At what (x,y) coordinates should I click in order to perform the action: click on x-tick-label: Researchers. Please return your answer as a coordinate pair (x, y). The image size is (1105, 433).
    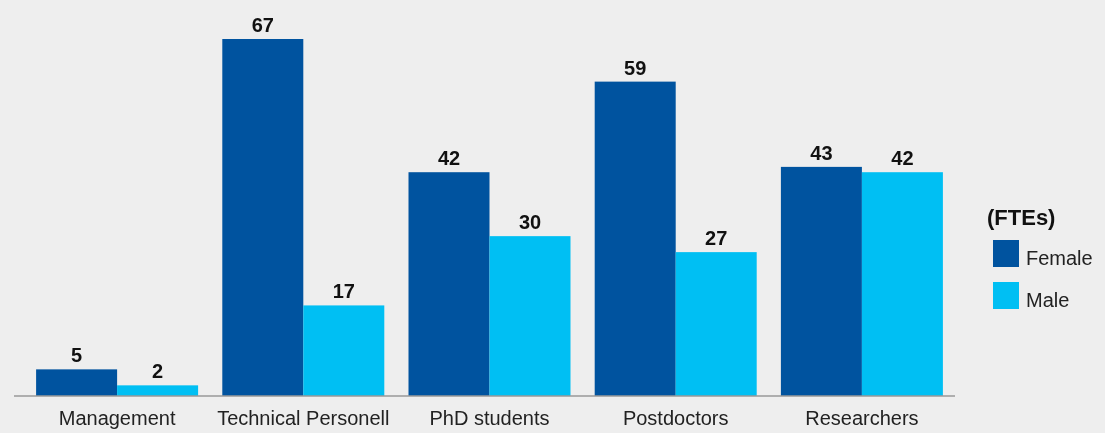
    Looking at the image, I should click on (862, 418).